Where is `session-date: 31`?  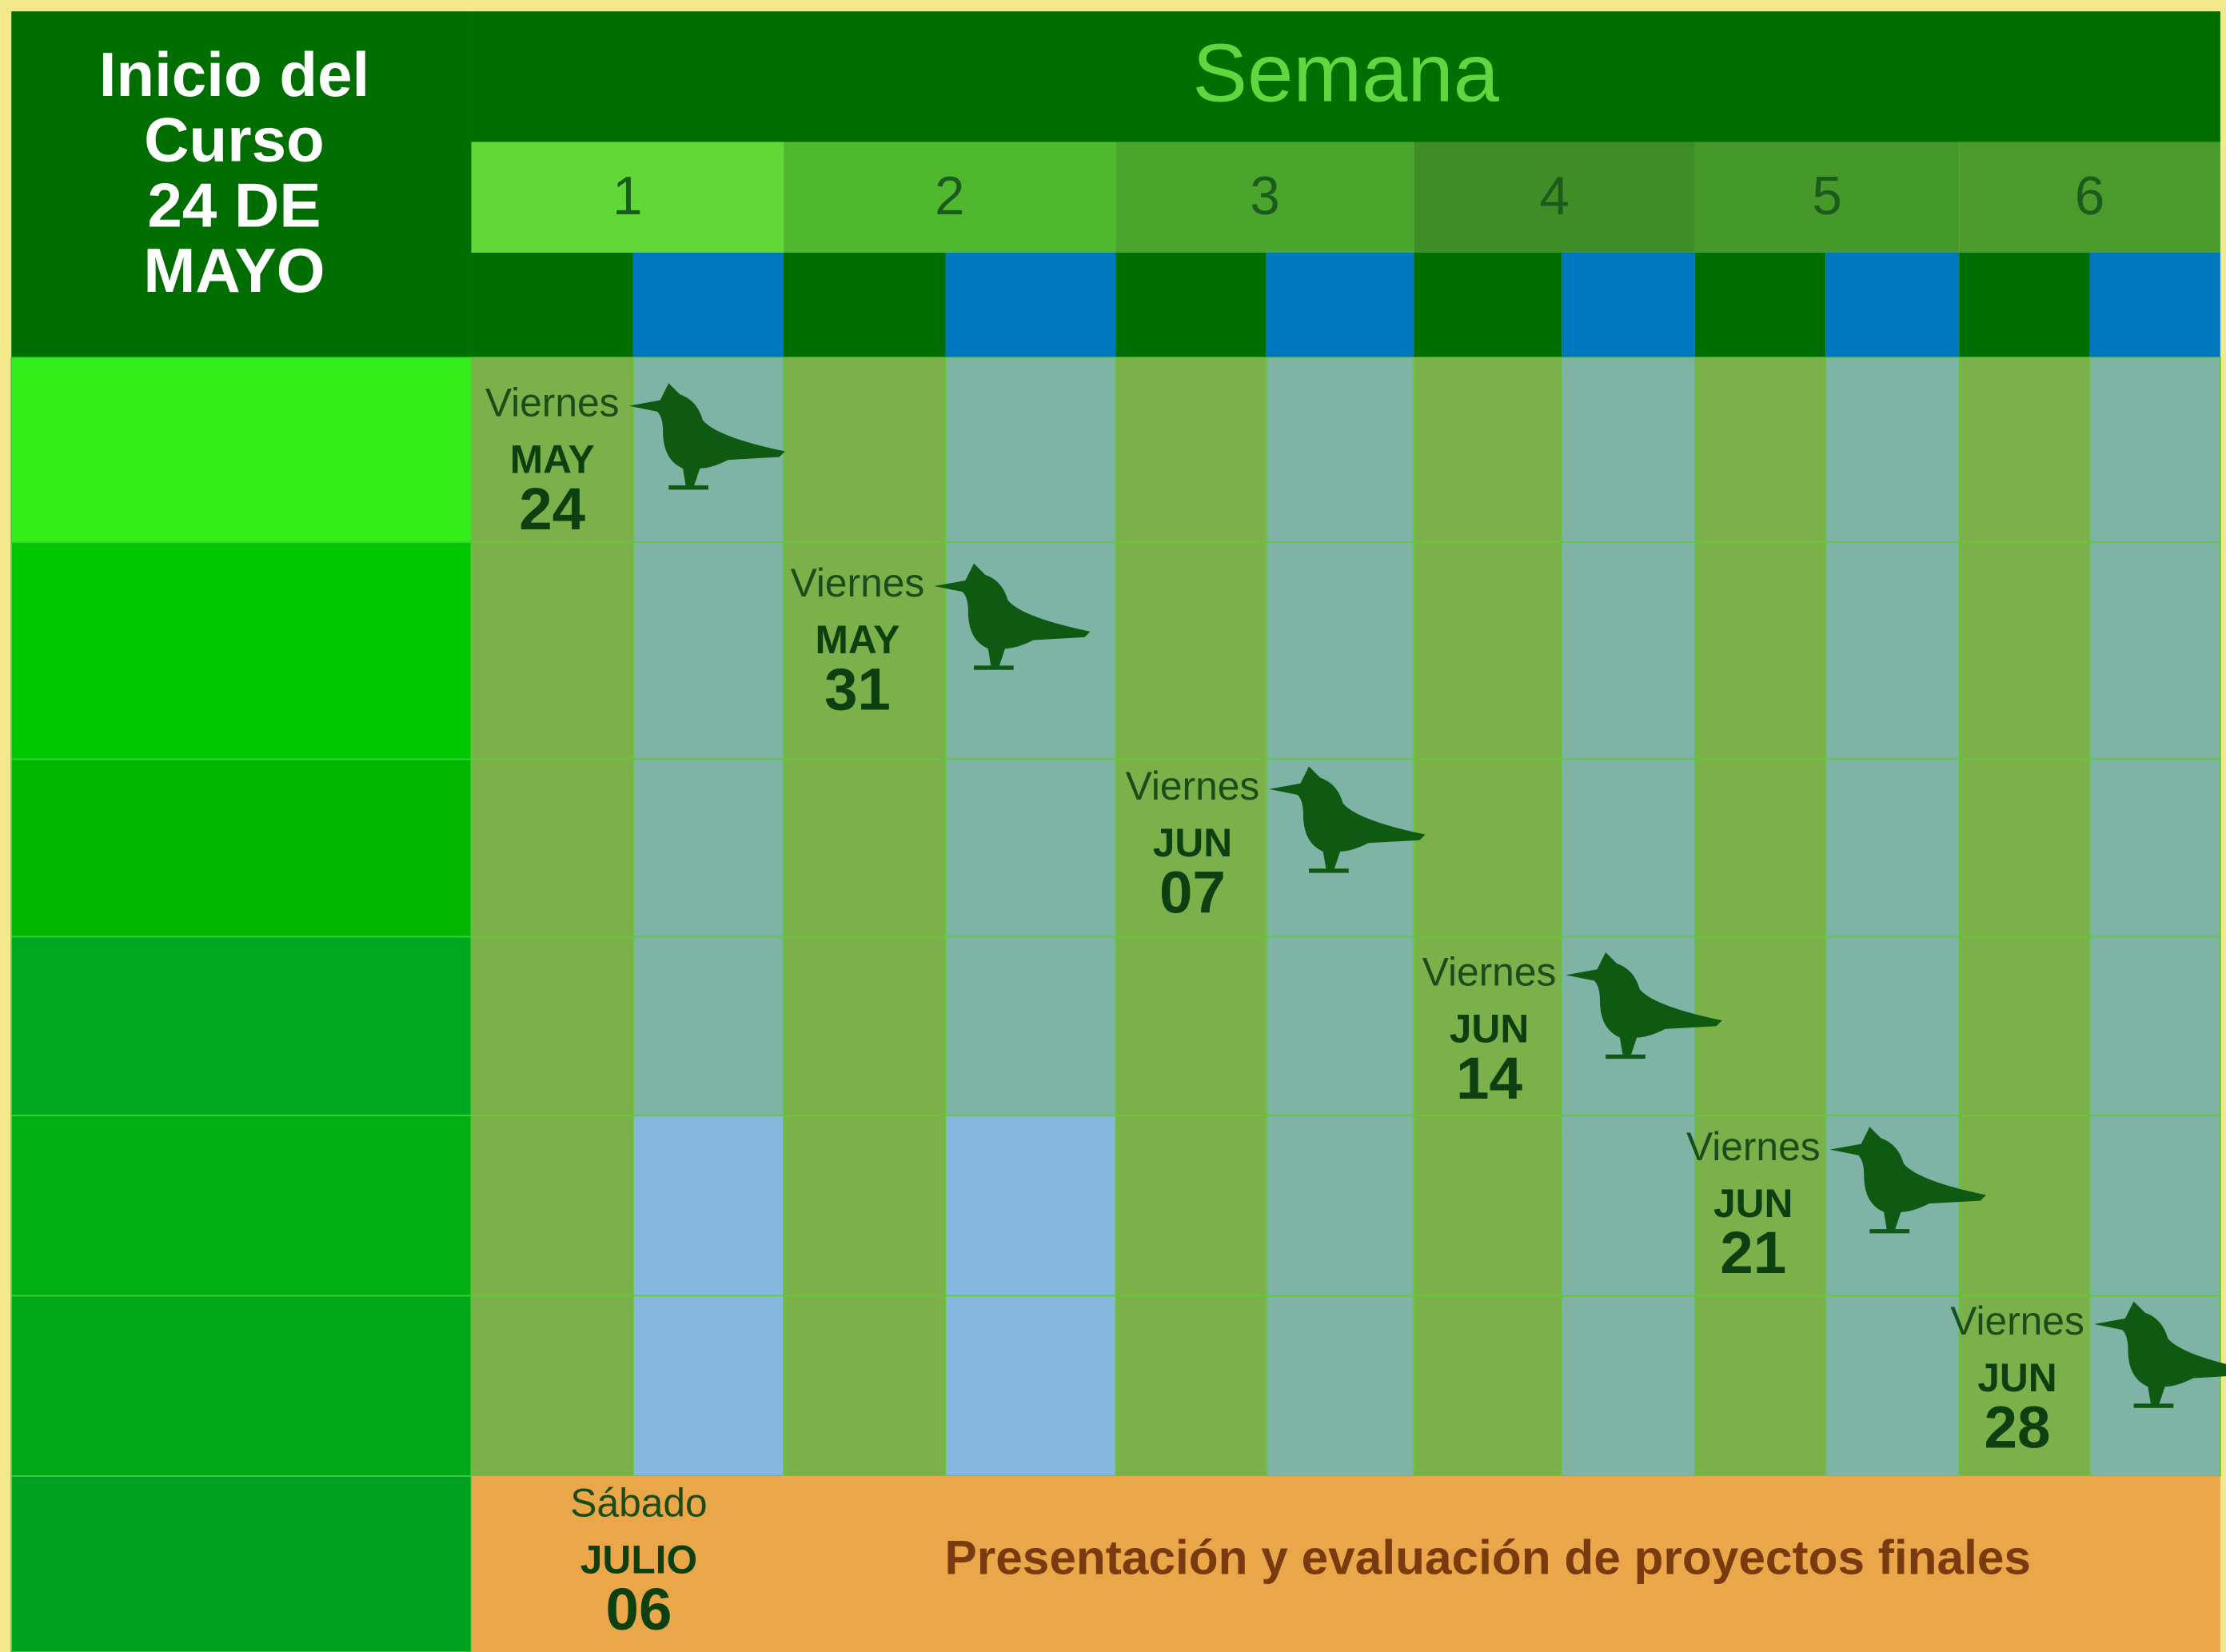 session-date: 31 is located at coordinates (857, 689).